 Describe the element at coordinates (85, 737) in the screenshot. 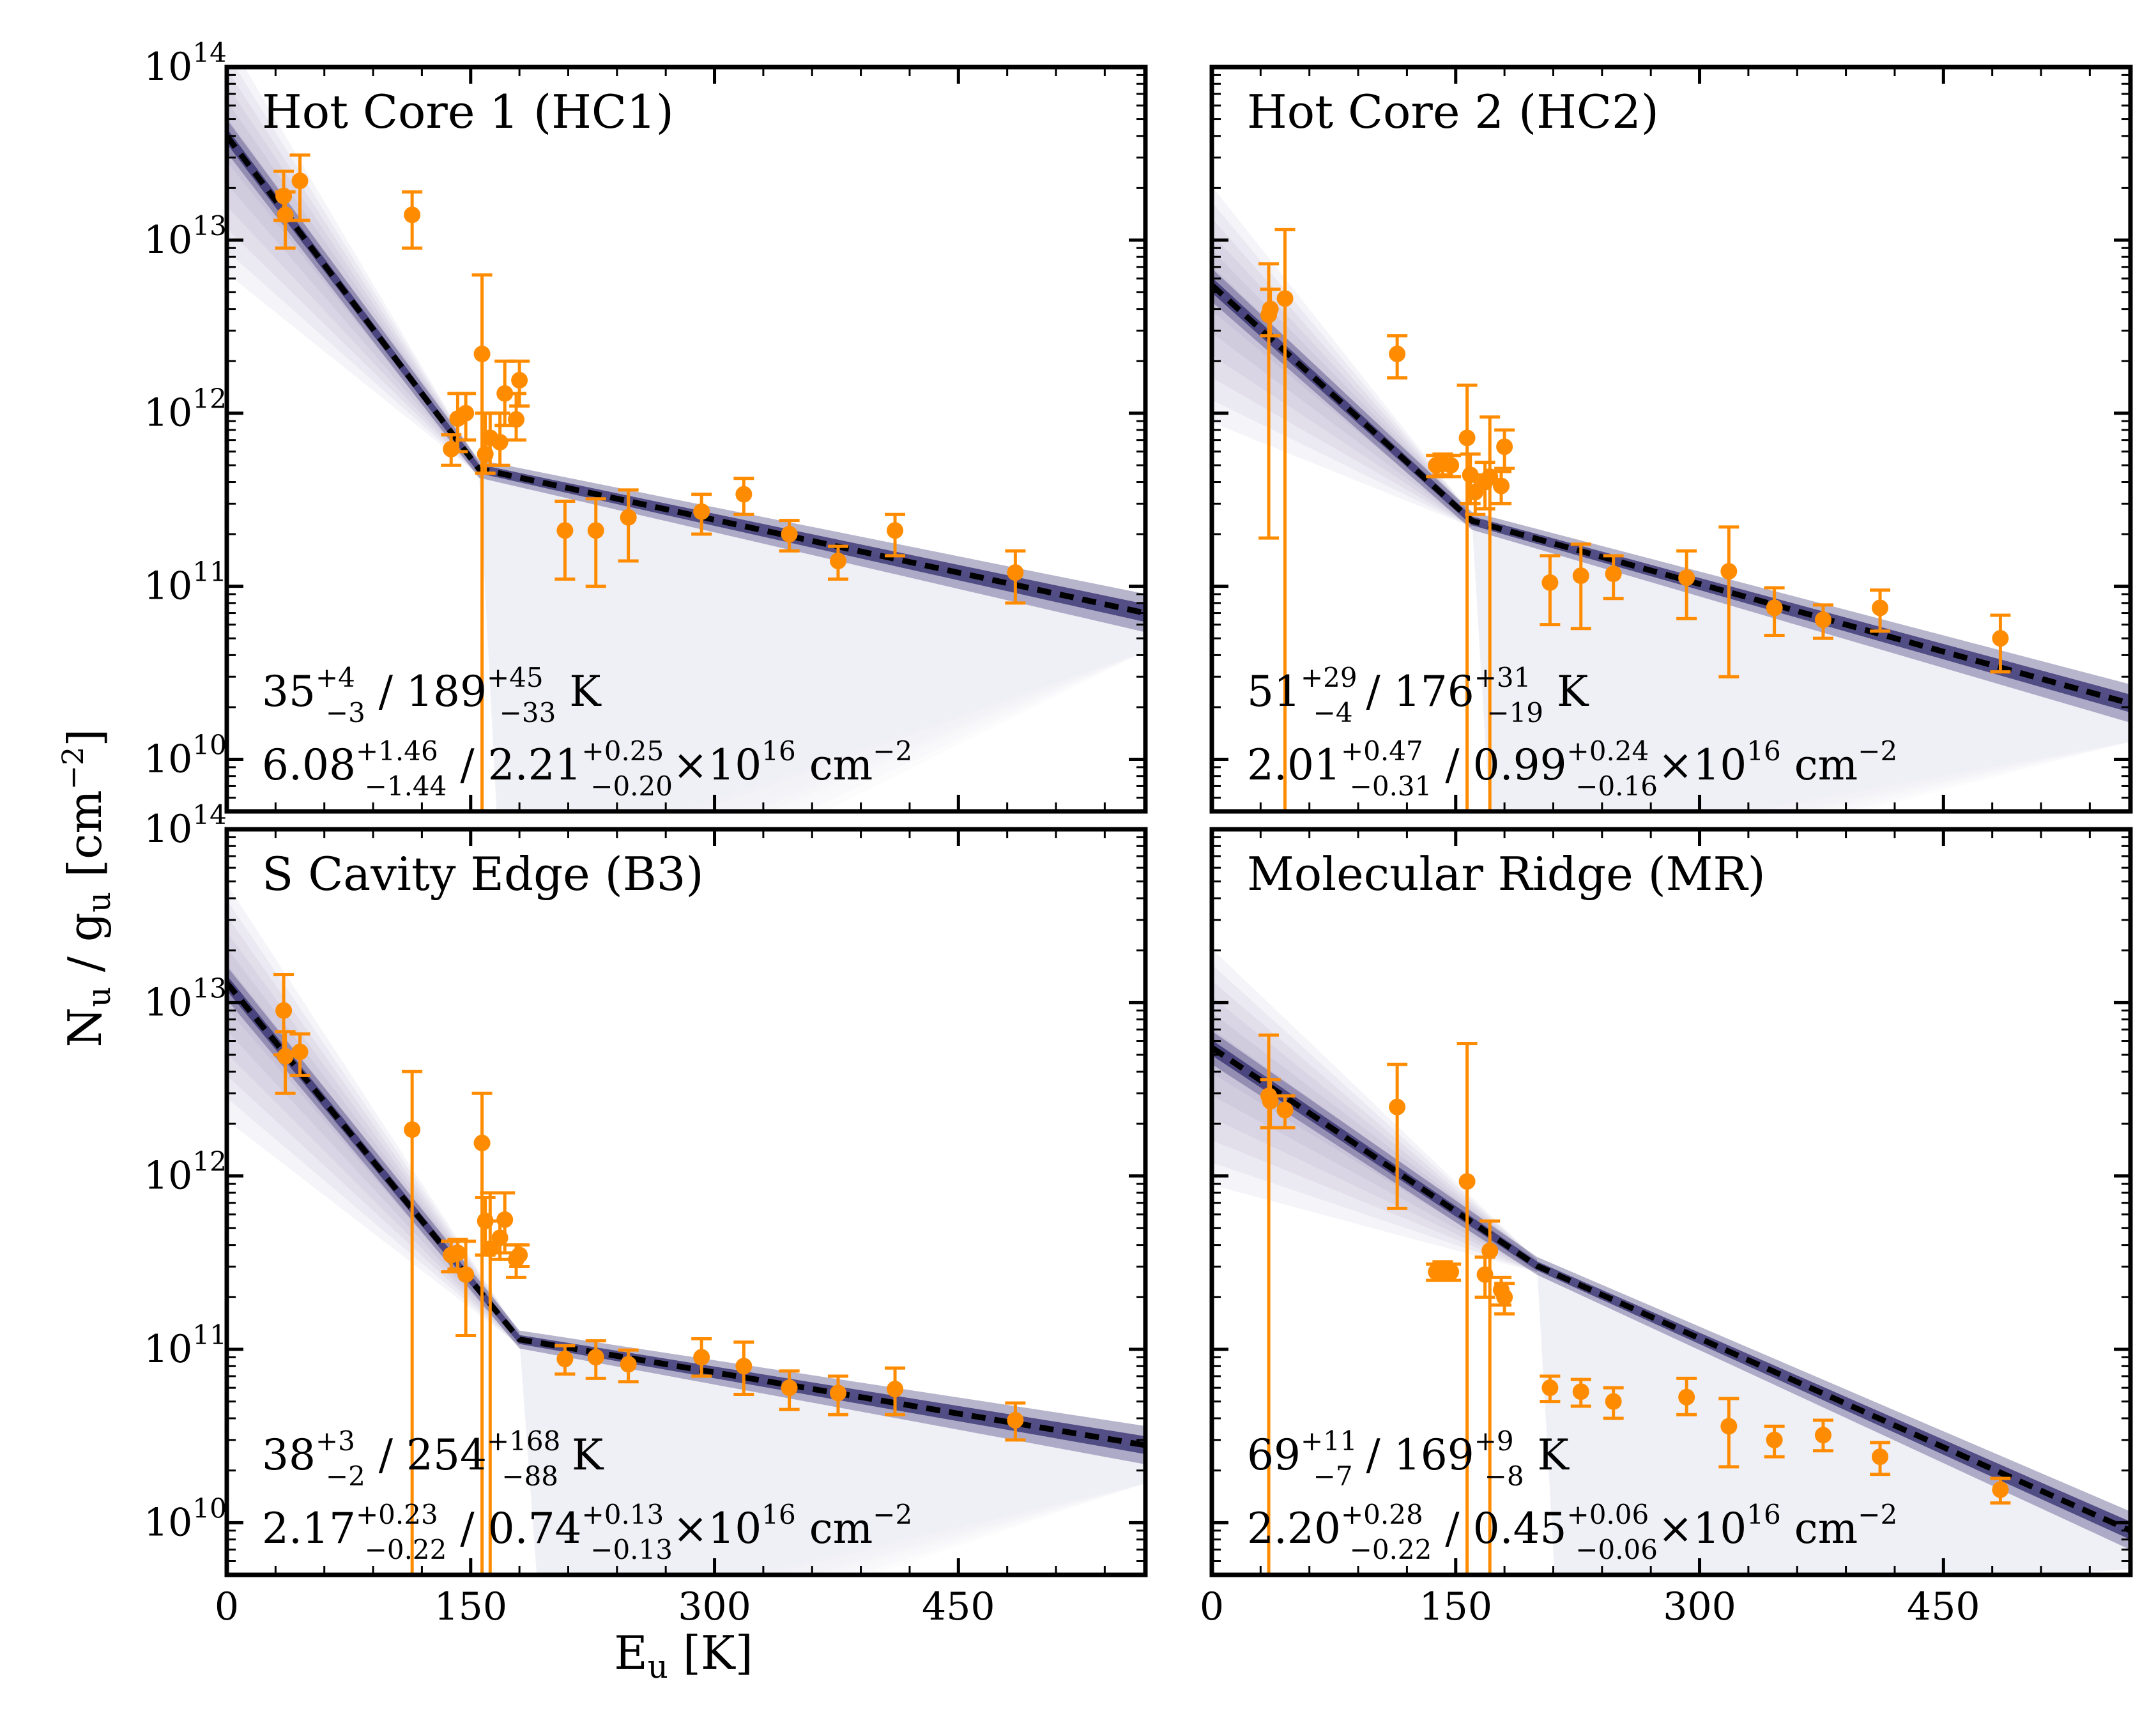

I see `y-axis-label-close: ]` at that location.